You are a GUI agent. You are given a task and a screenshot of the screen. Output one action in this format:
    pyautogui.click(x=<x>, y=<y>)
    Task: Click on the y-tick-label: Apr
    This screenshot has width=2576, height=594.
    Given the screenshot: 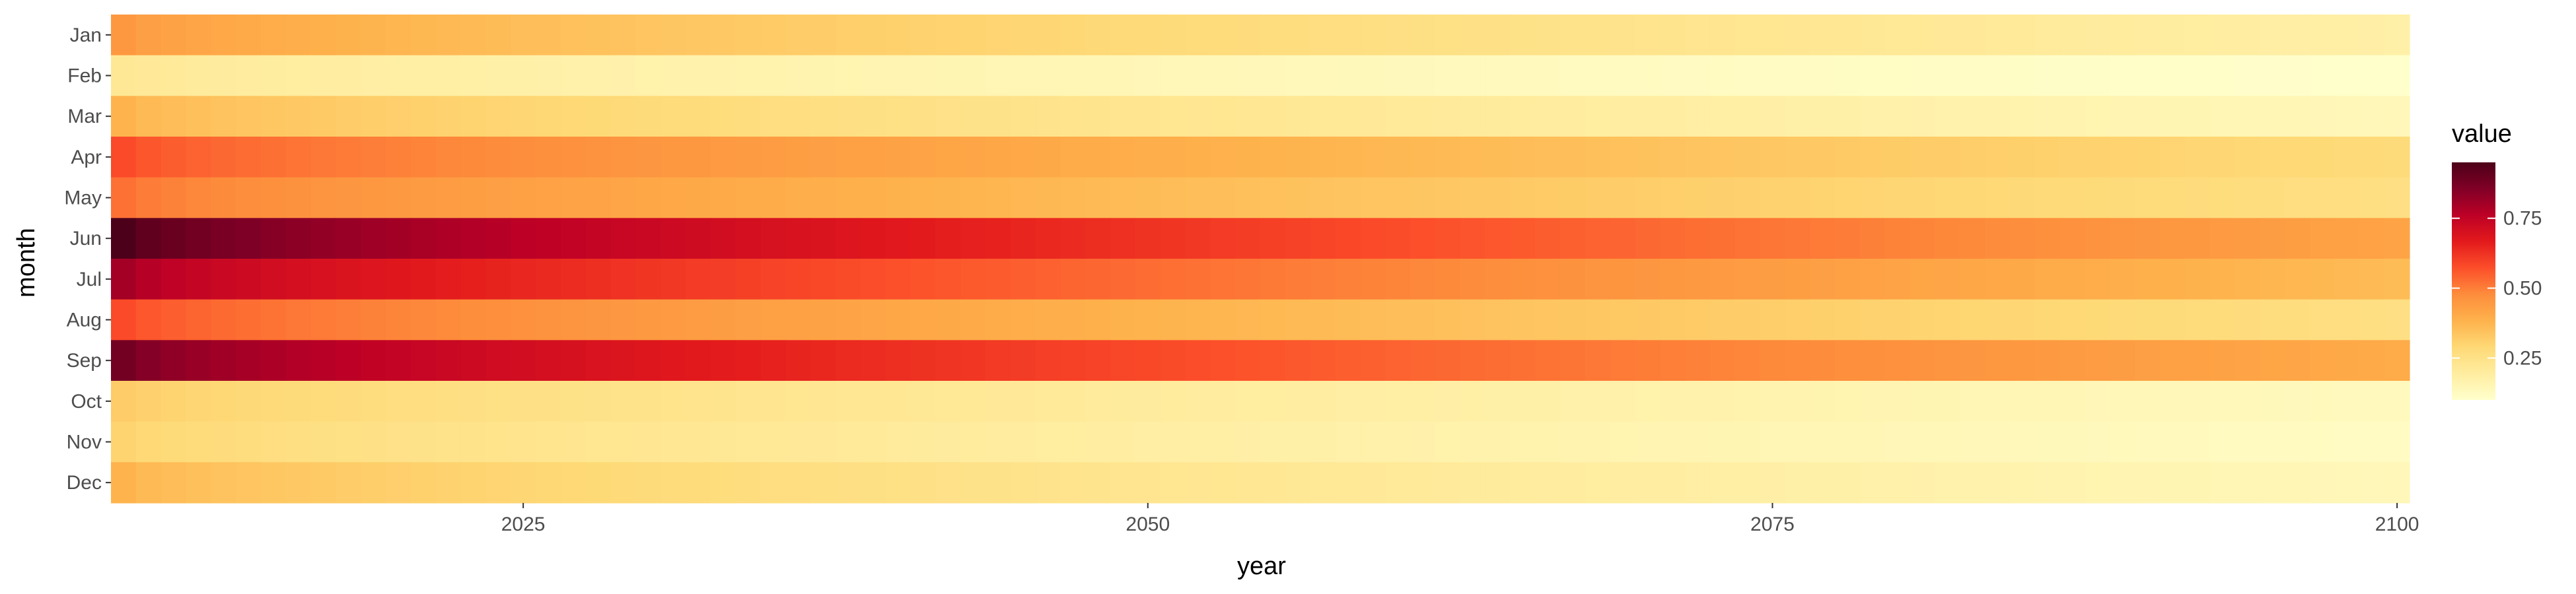 What is the action you would take?
    pyautogui.click(x=86, y=157)
    